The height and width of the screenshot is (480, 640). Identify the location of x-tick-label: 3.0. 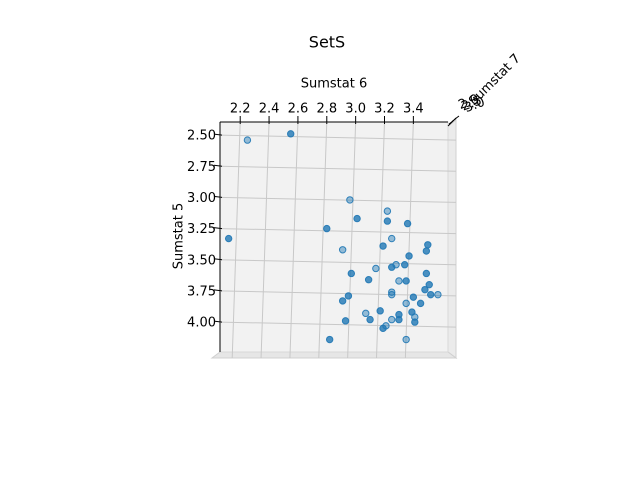
(355, 109).